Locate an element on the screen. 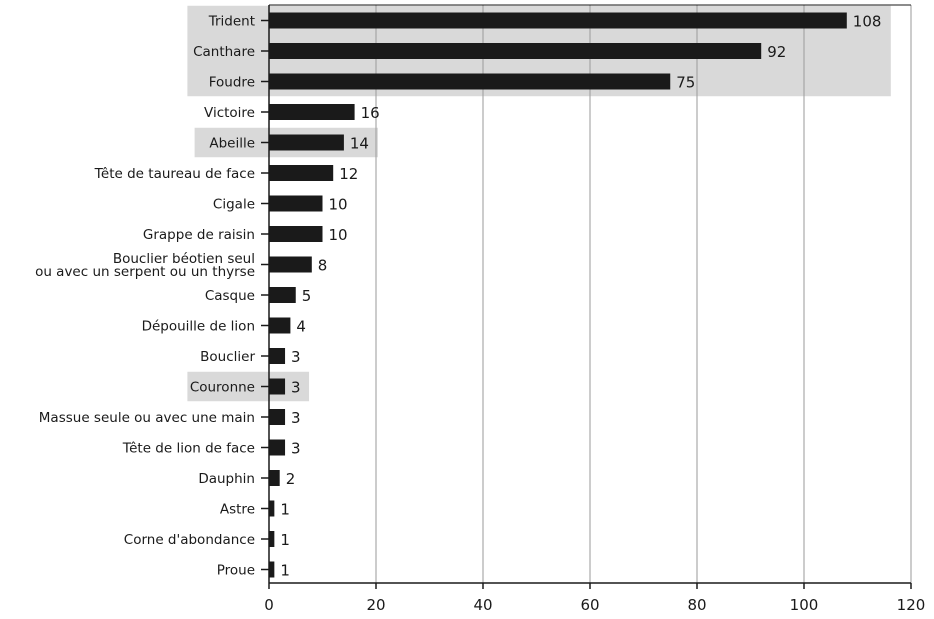 Image resolution: width=934 pixels, height=619 pixels. category-label: Tête de lion de face is located at coordinates (188, 449).